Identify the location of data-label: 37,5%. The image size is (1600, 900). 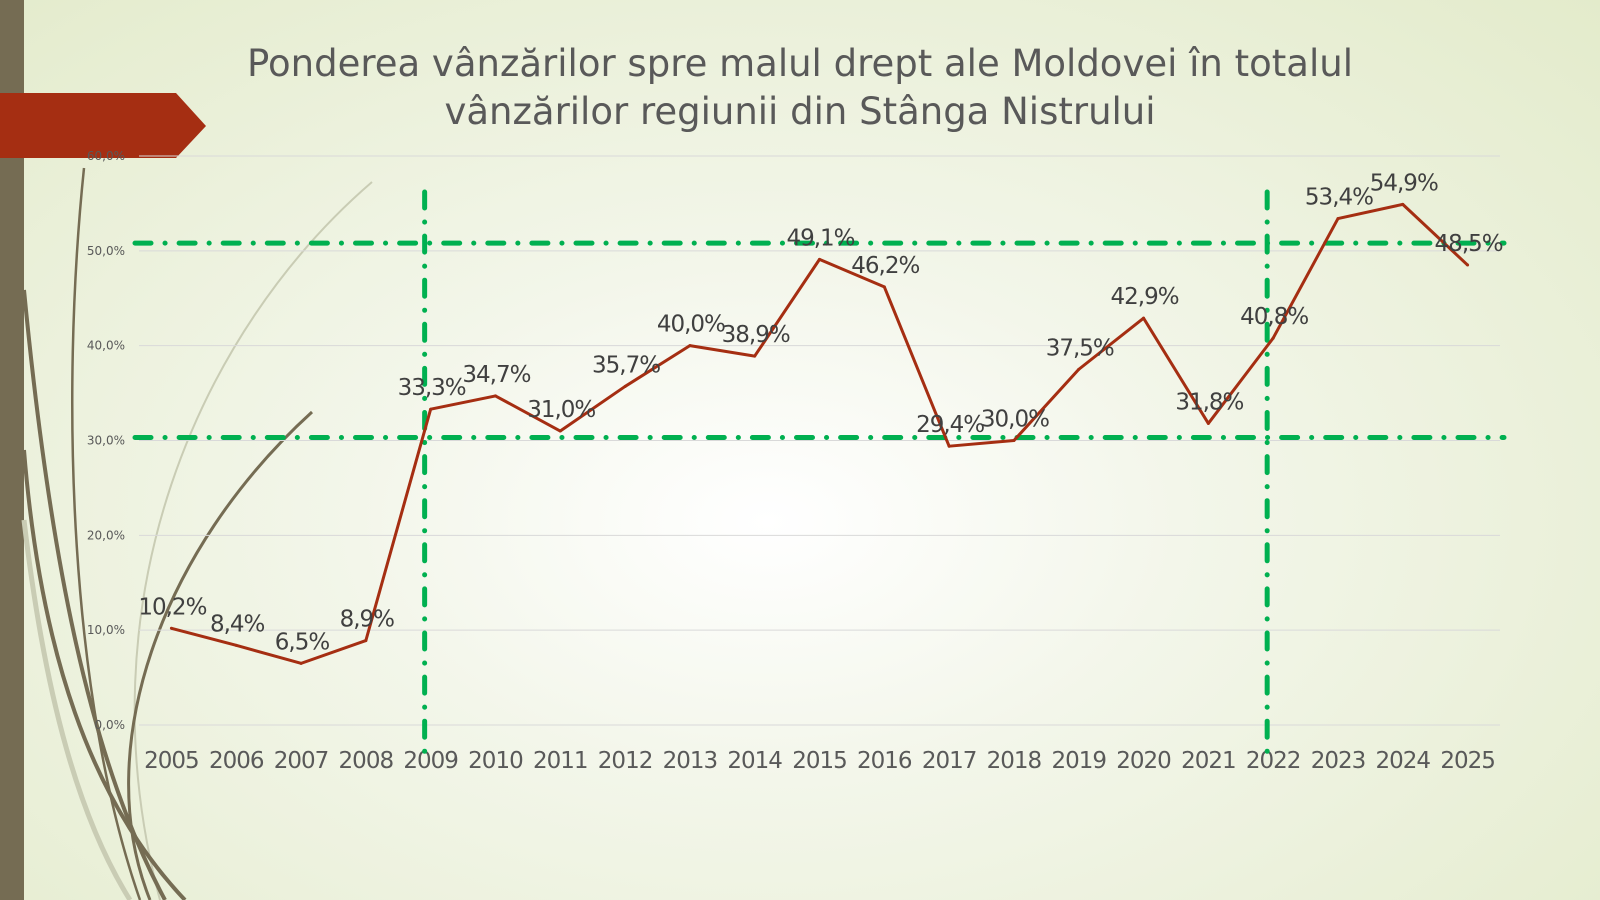
(1080, 348).